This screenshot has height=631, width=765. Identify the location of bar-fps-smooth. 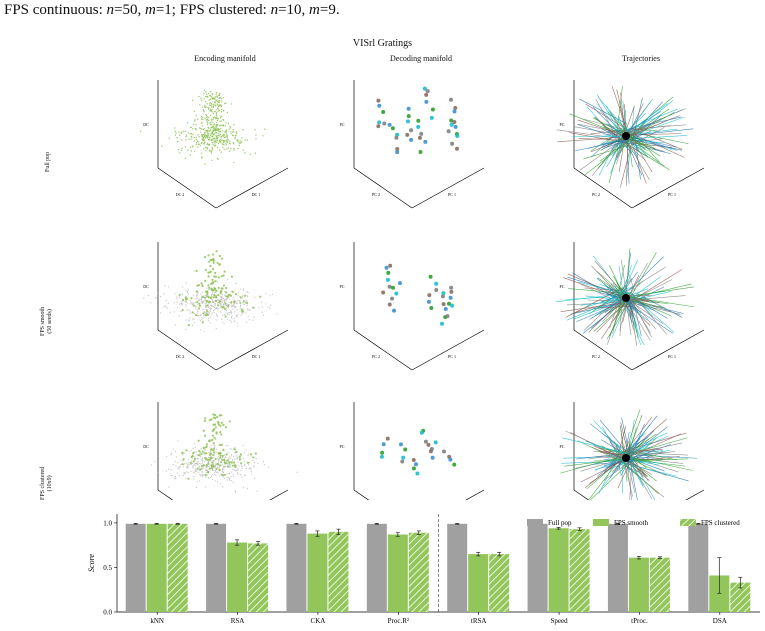
(156, 567).